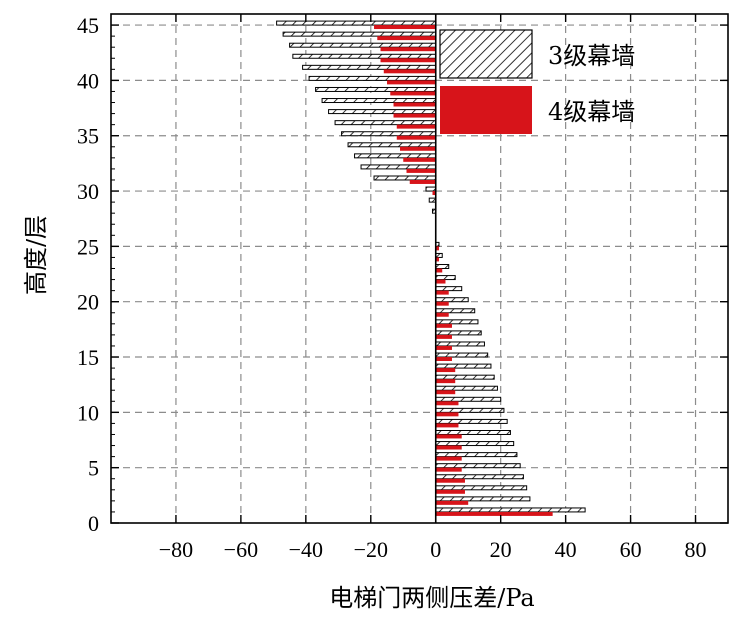 The image size is (750, 627). I want to click on legend-label-4: 4级幕墙, so click(591, 112).